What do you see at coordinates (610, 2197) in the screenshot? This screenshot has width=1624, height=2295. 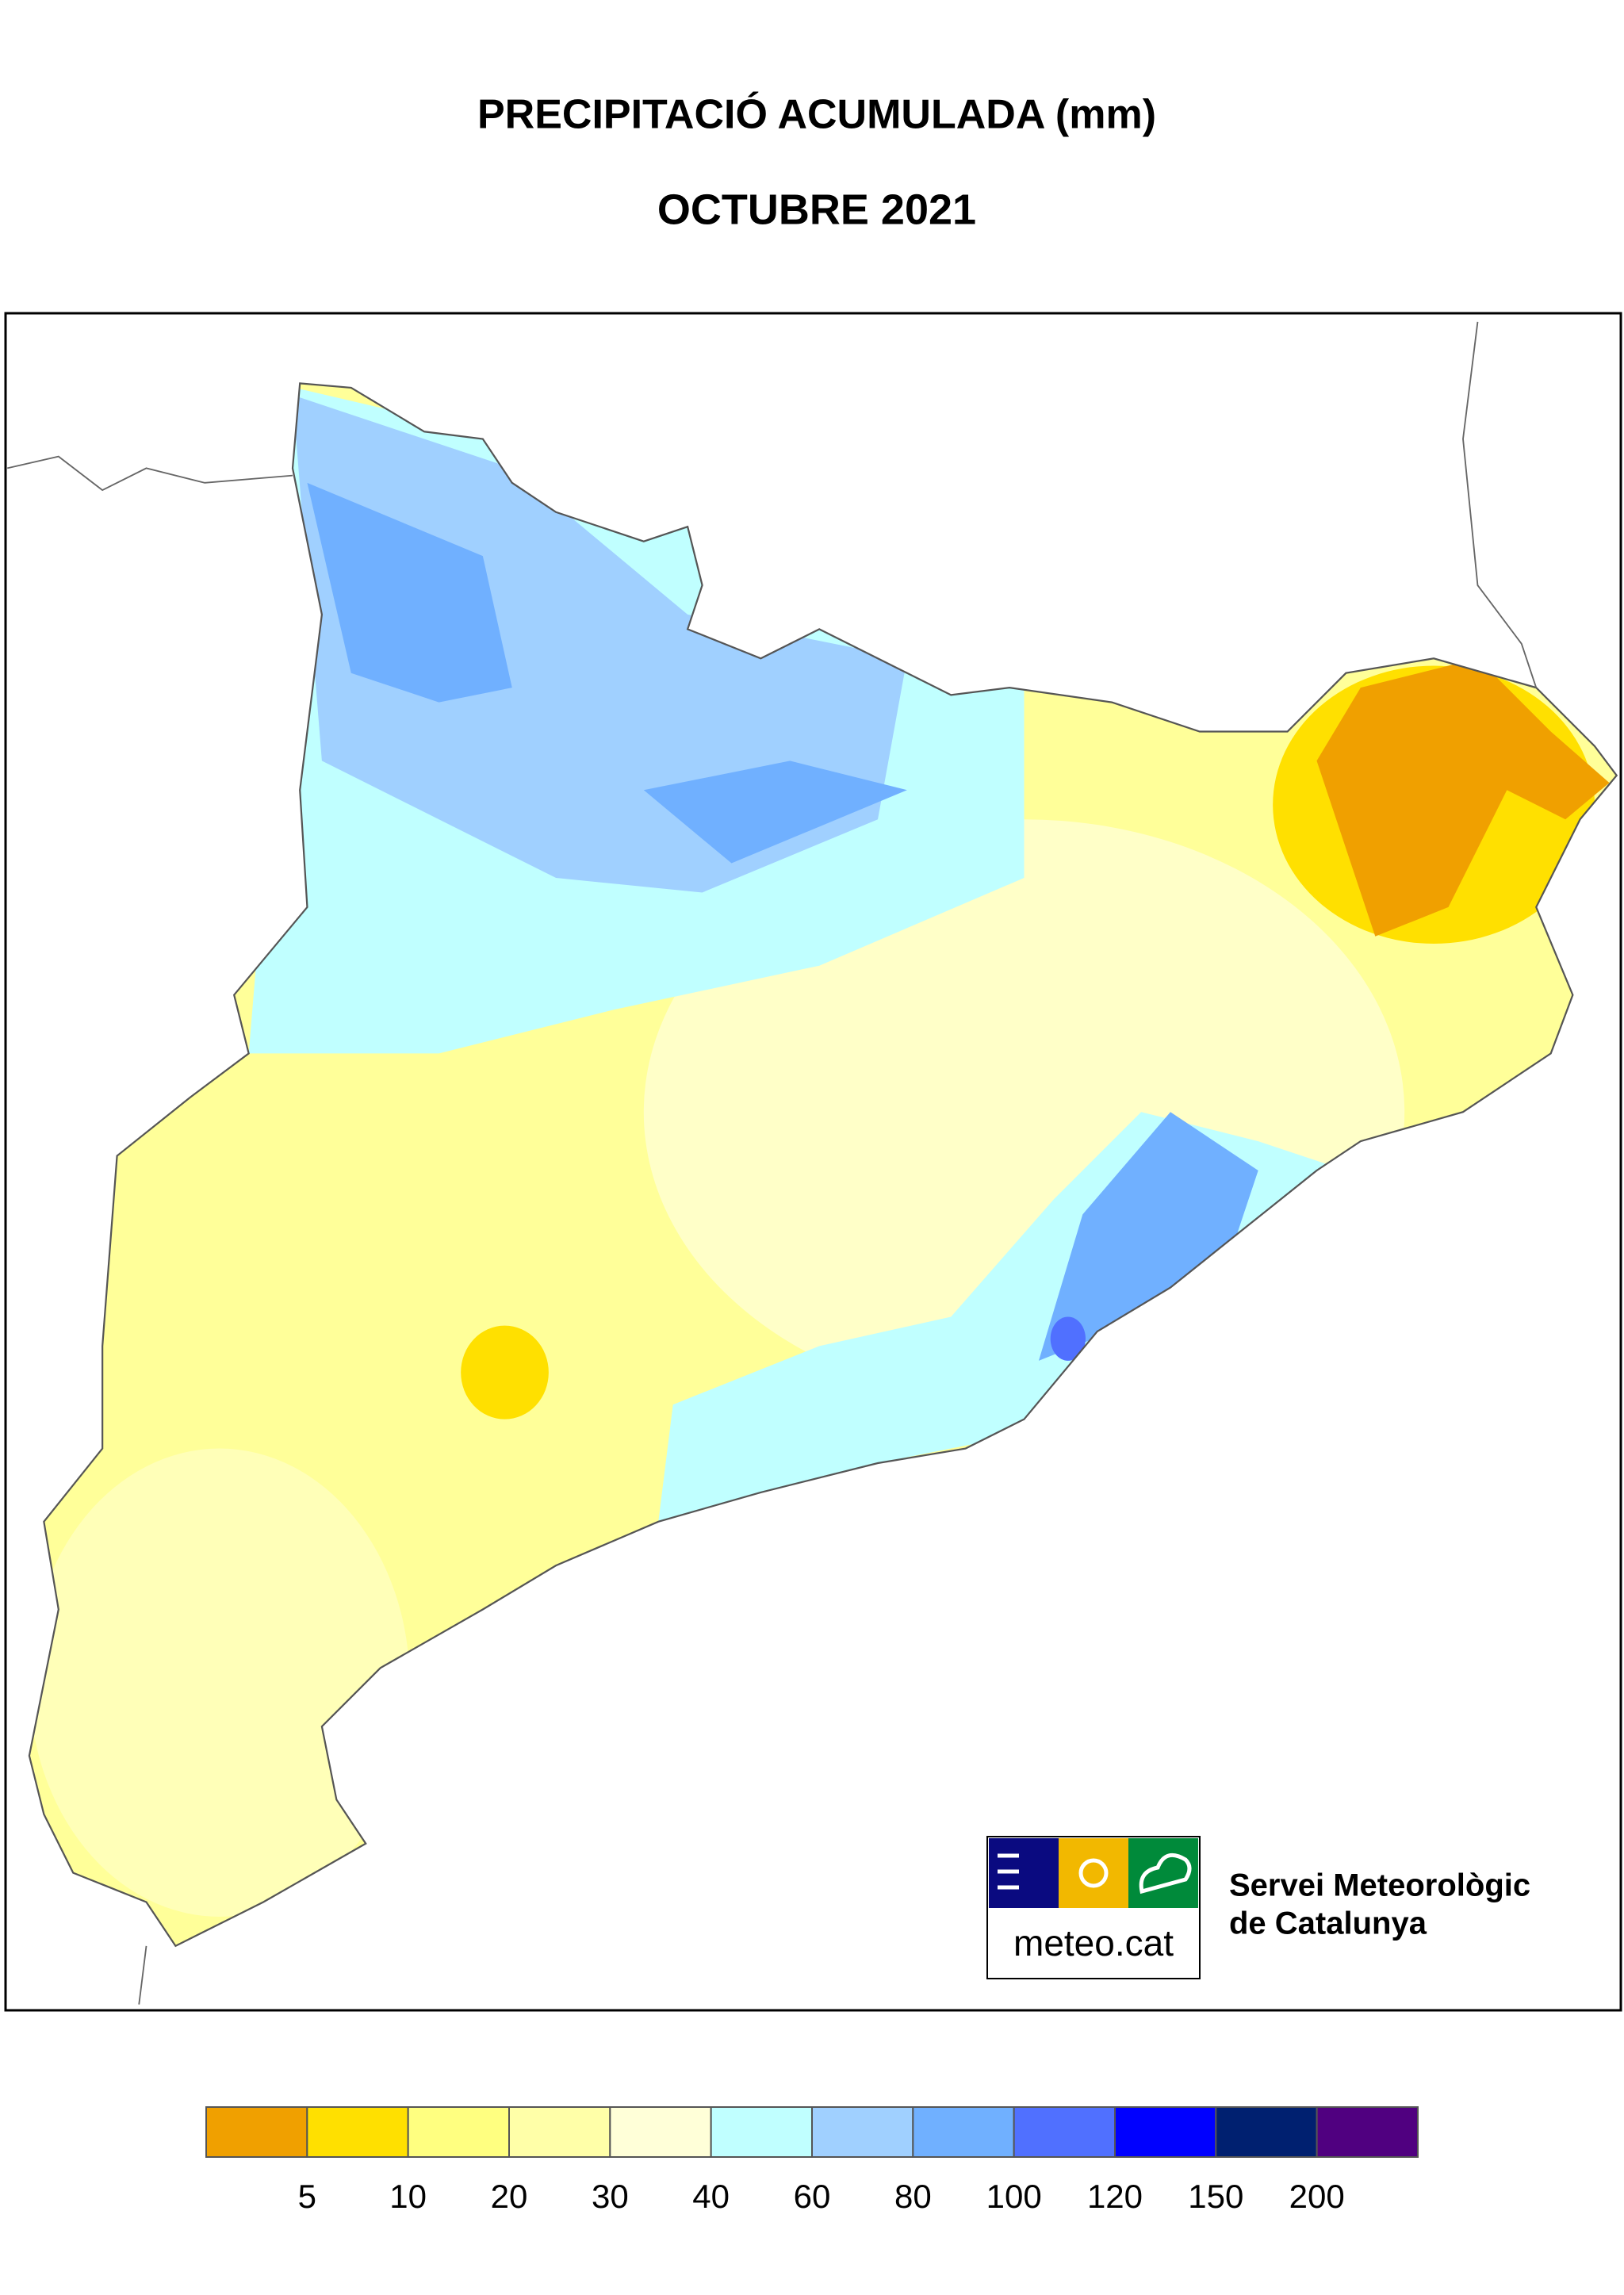 I see `legend-label: 30` at bounding box center [610, 2197].